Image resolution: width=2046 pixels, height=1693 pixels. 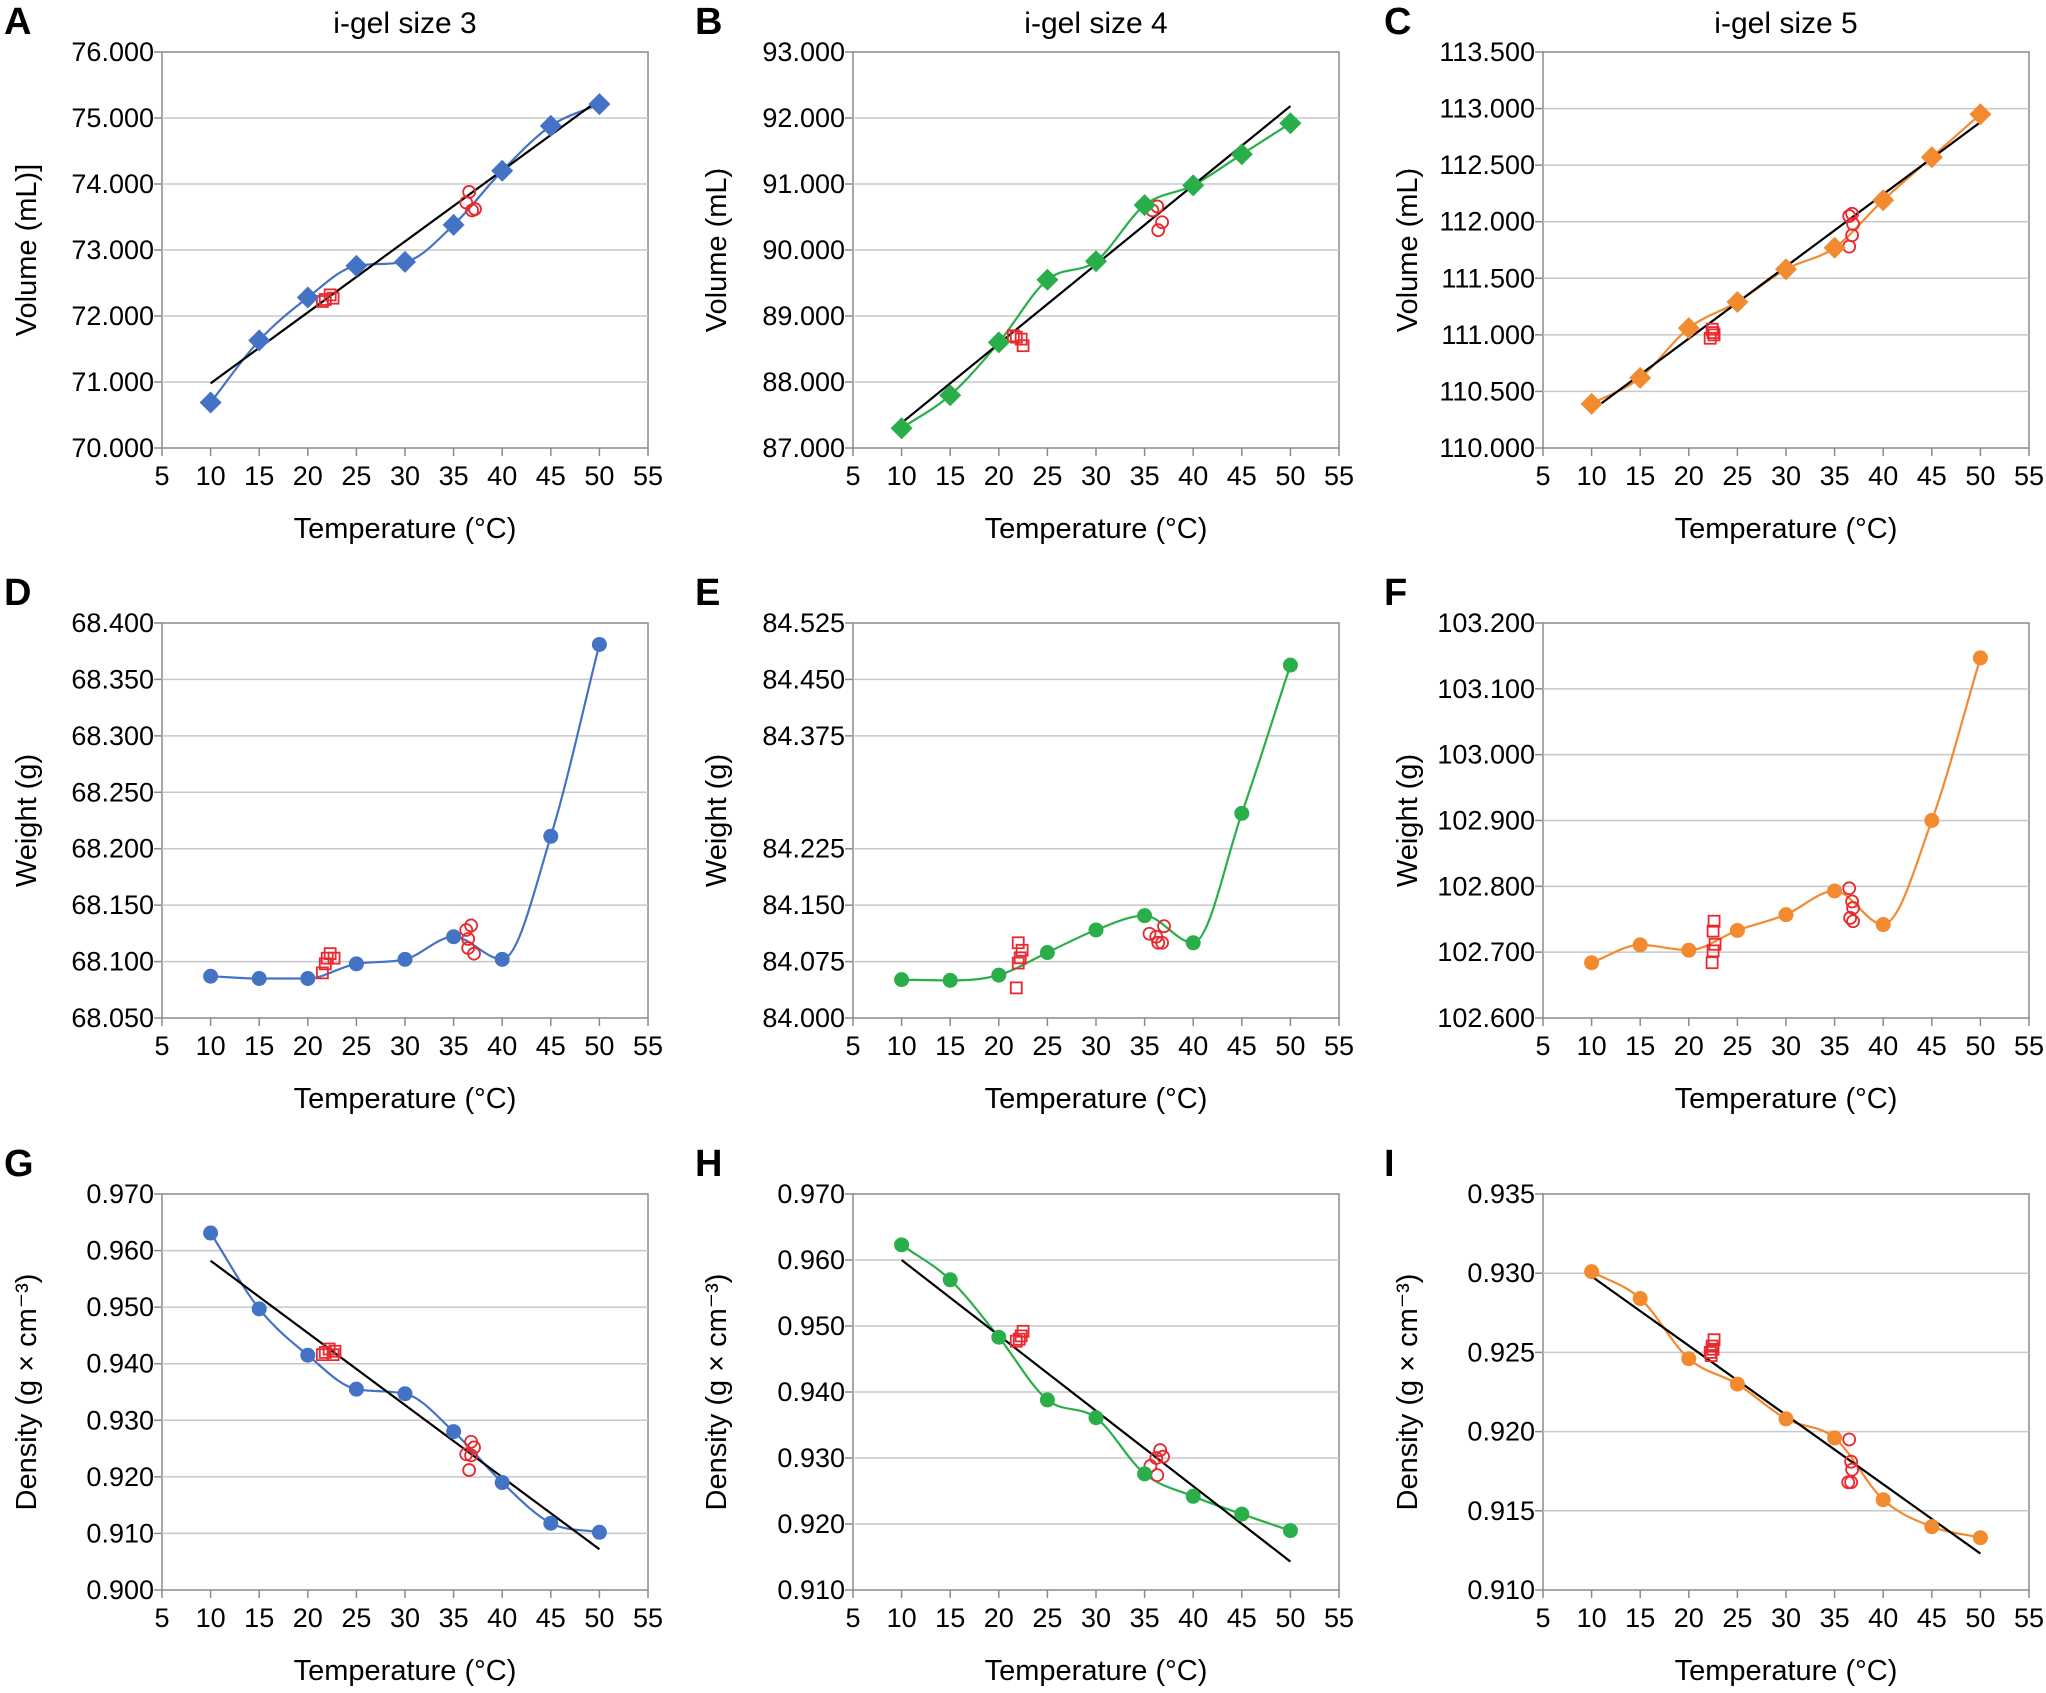 What do you see at coordinates (120, 1364) in the screenshot?
I see `y-tick-label: 0.940` at bounding box center [120, 1364].